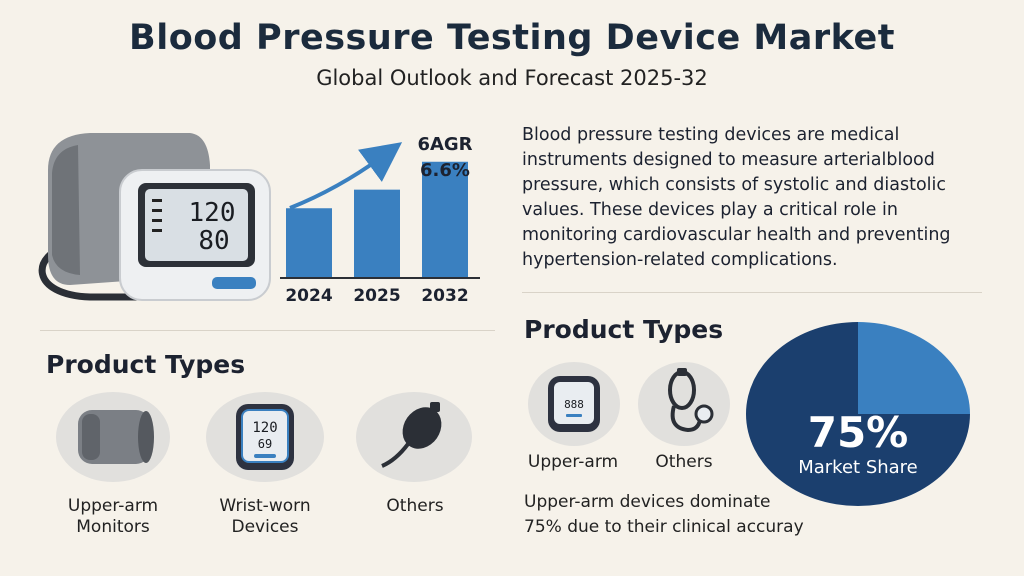 This screenshot has height=576, width=1024. I want to click on systolic-reading: 120, so click(212, 213).